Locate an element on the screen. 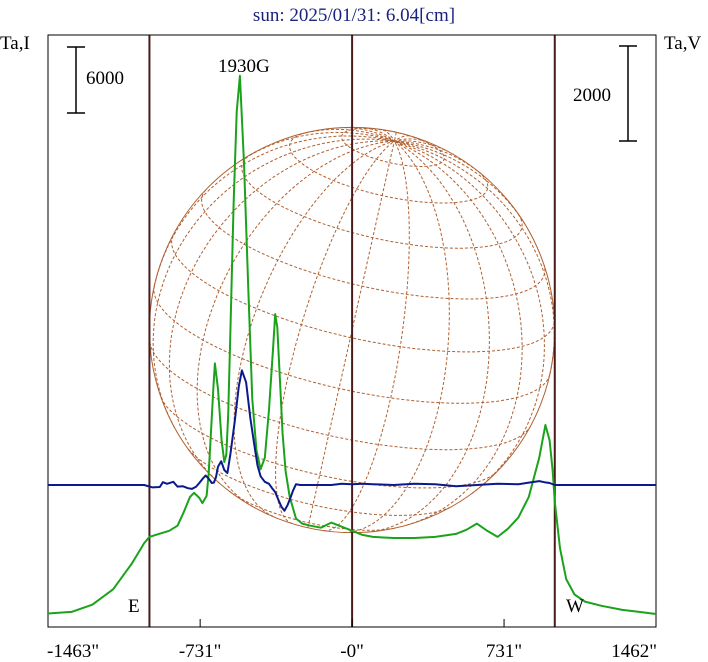 This screenshot has width=708, height=662. left-axis-label: Ta,I is located at coordinates (15, 43).